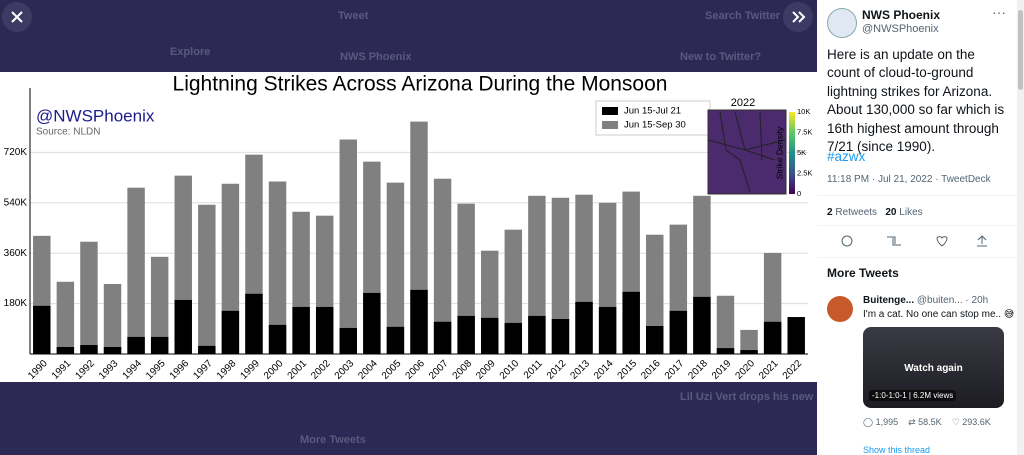  I want to click on tweet-meta: 11:18 PM · Jul 21, 2022 · TweetDeck, so click(909, 179).